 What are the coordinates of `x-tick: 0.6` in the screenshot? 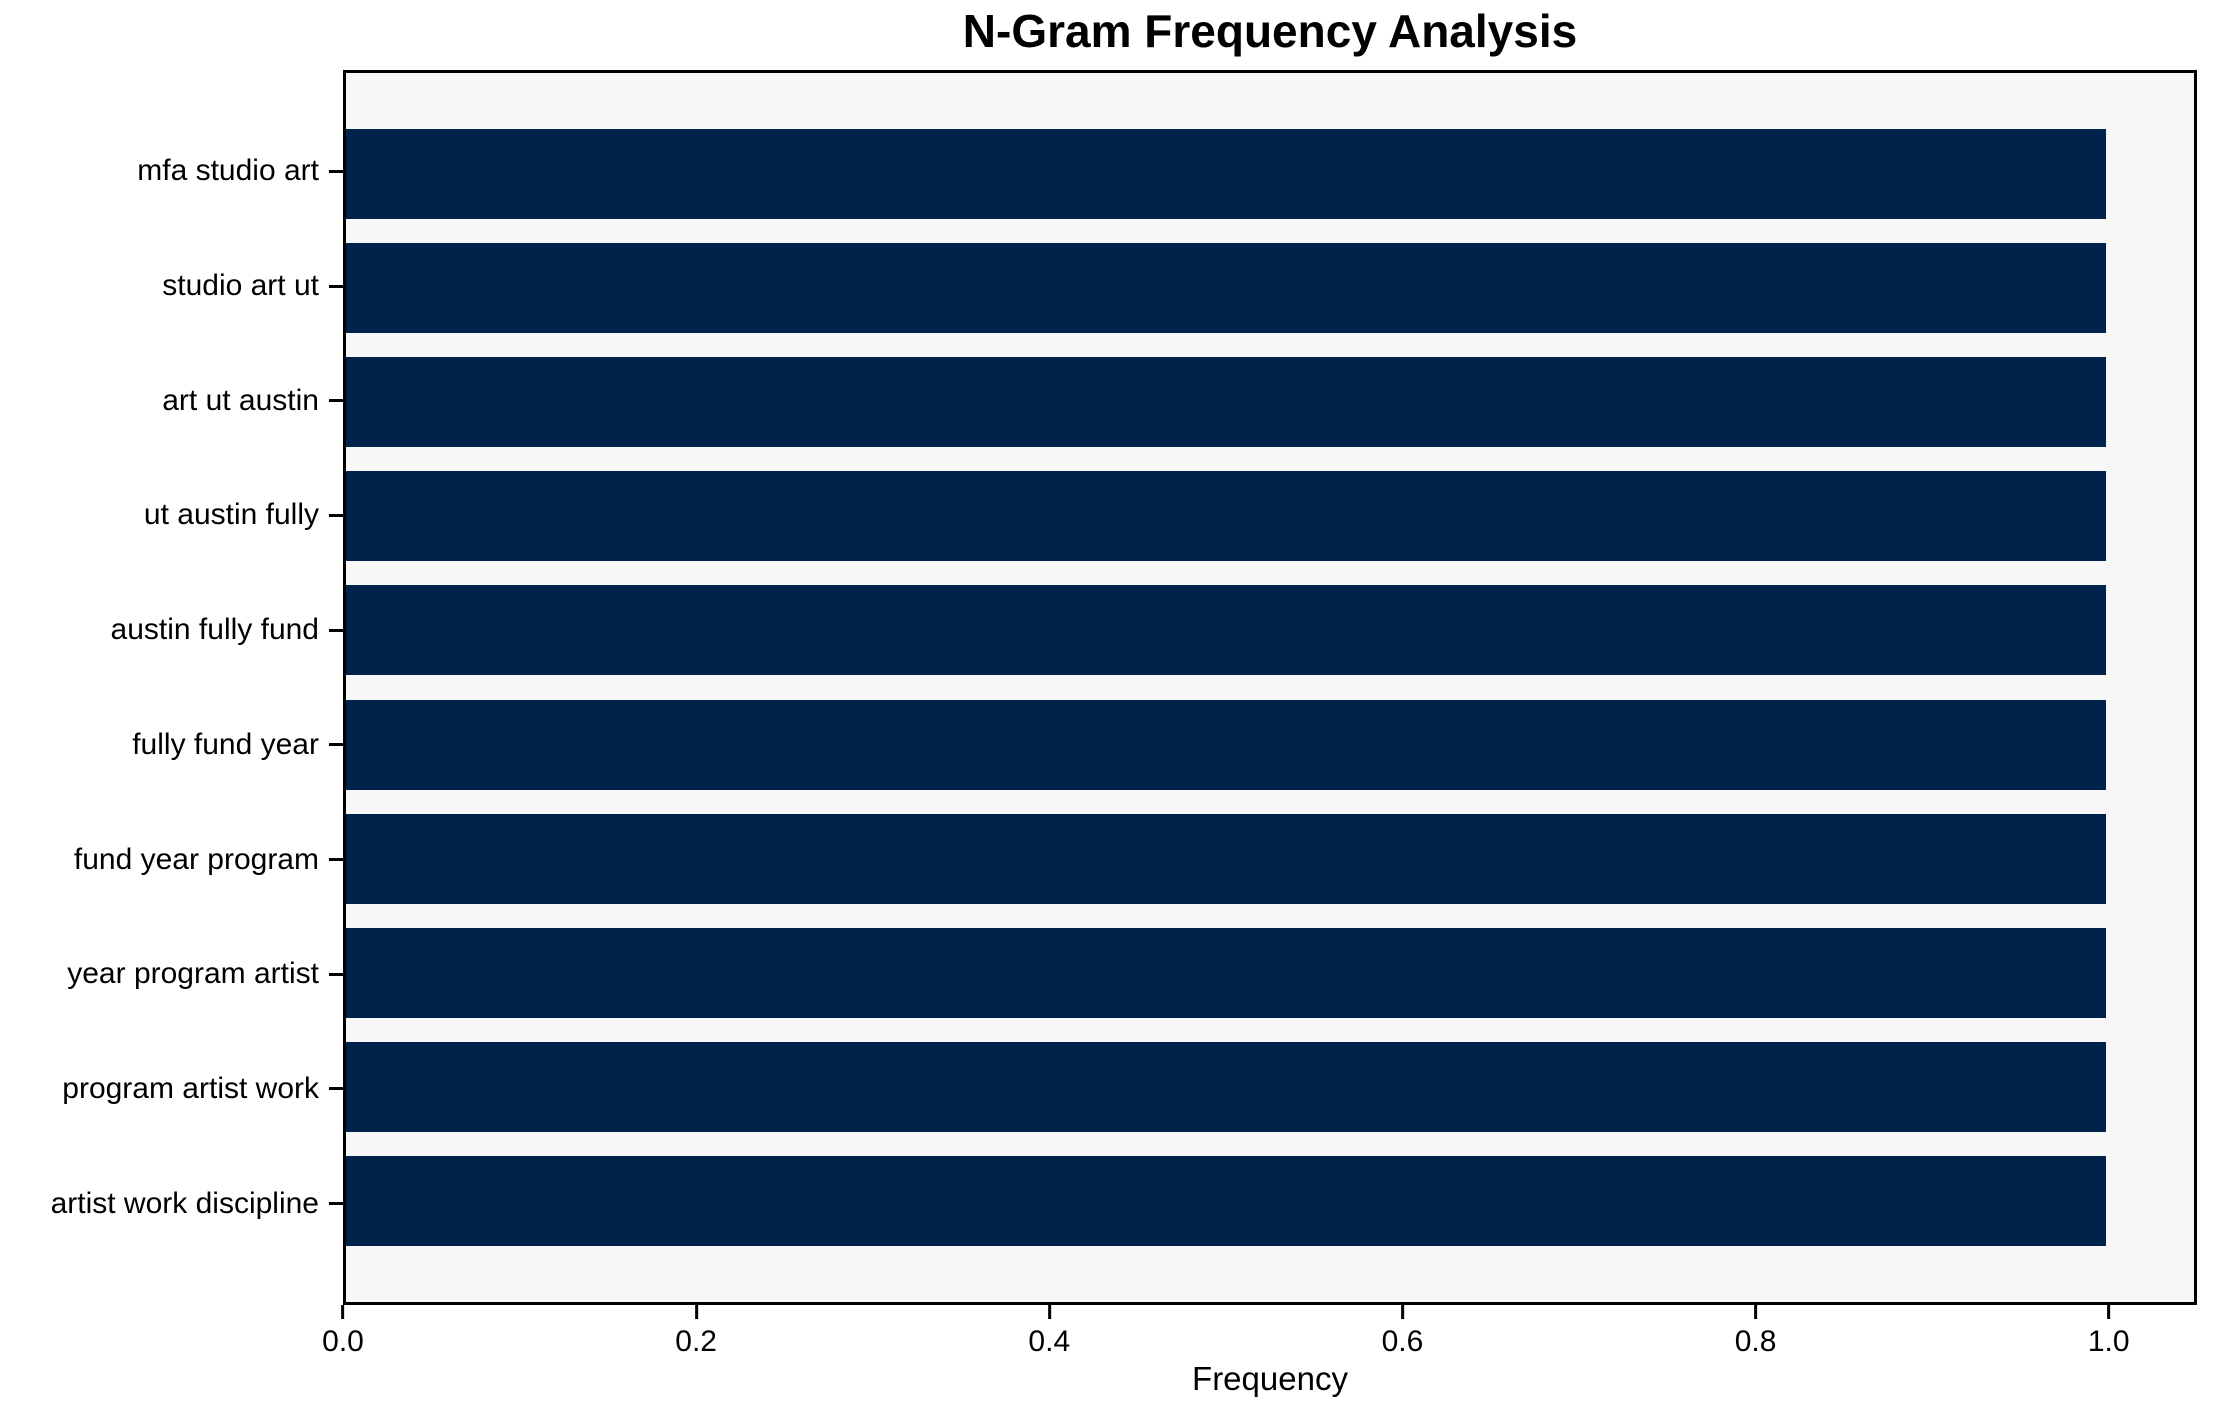 It's located at (1402, 1331).